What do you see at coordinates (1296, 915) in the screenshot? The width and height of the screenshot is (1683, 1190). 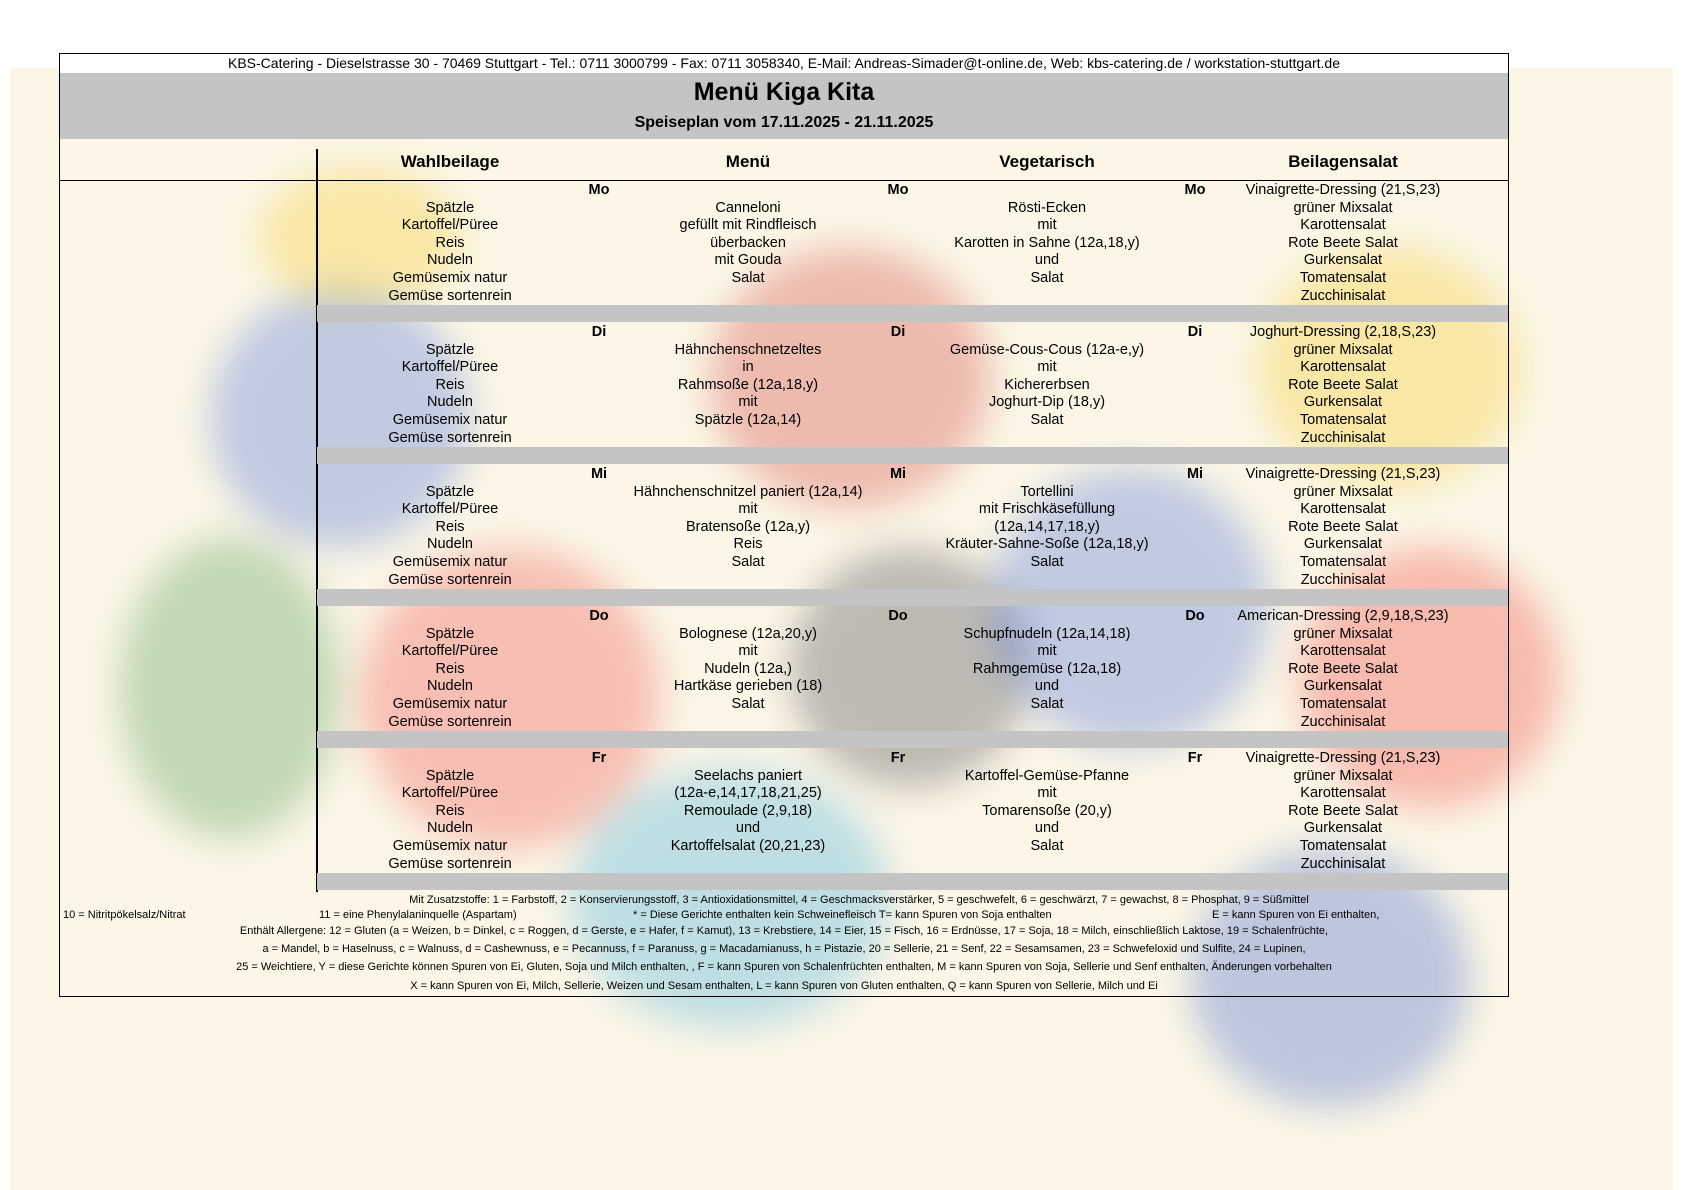 I see `footer-ei: E = kann Spuren von Ei enthalten,` at bounding box center [1296, 915].